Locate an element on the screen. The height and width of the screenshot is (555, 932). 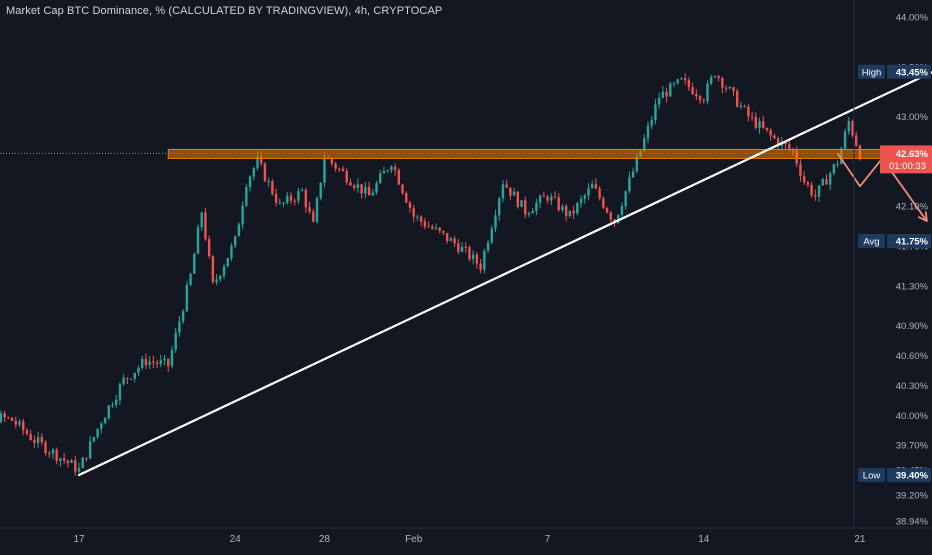
low-tag-value: 39.40% is located at coordinates (912, 476).